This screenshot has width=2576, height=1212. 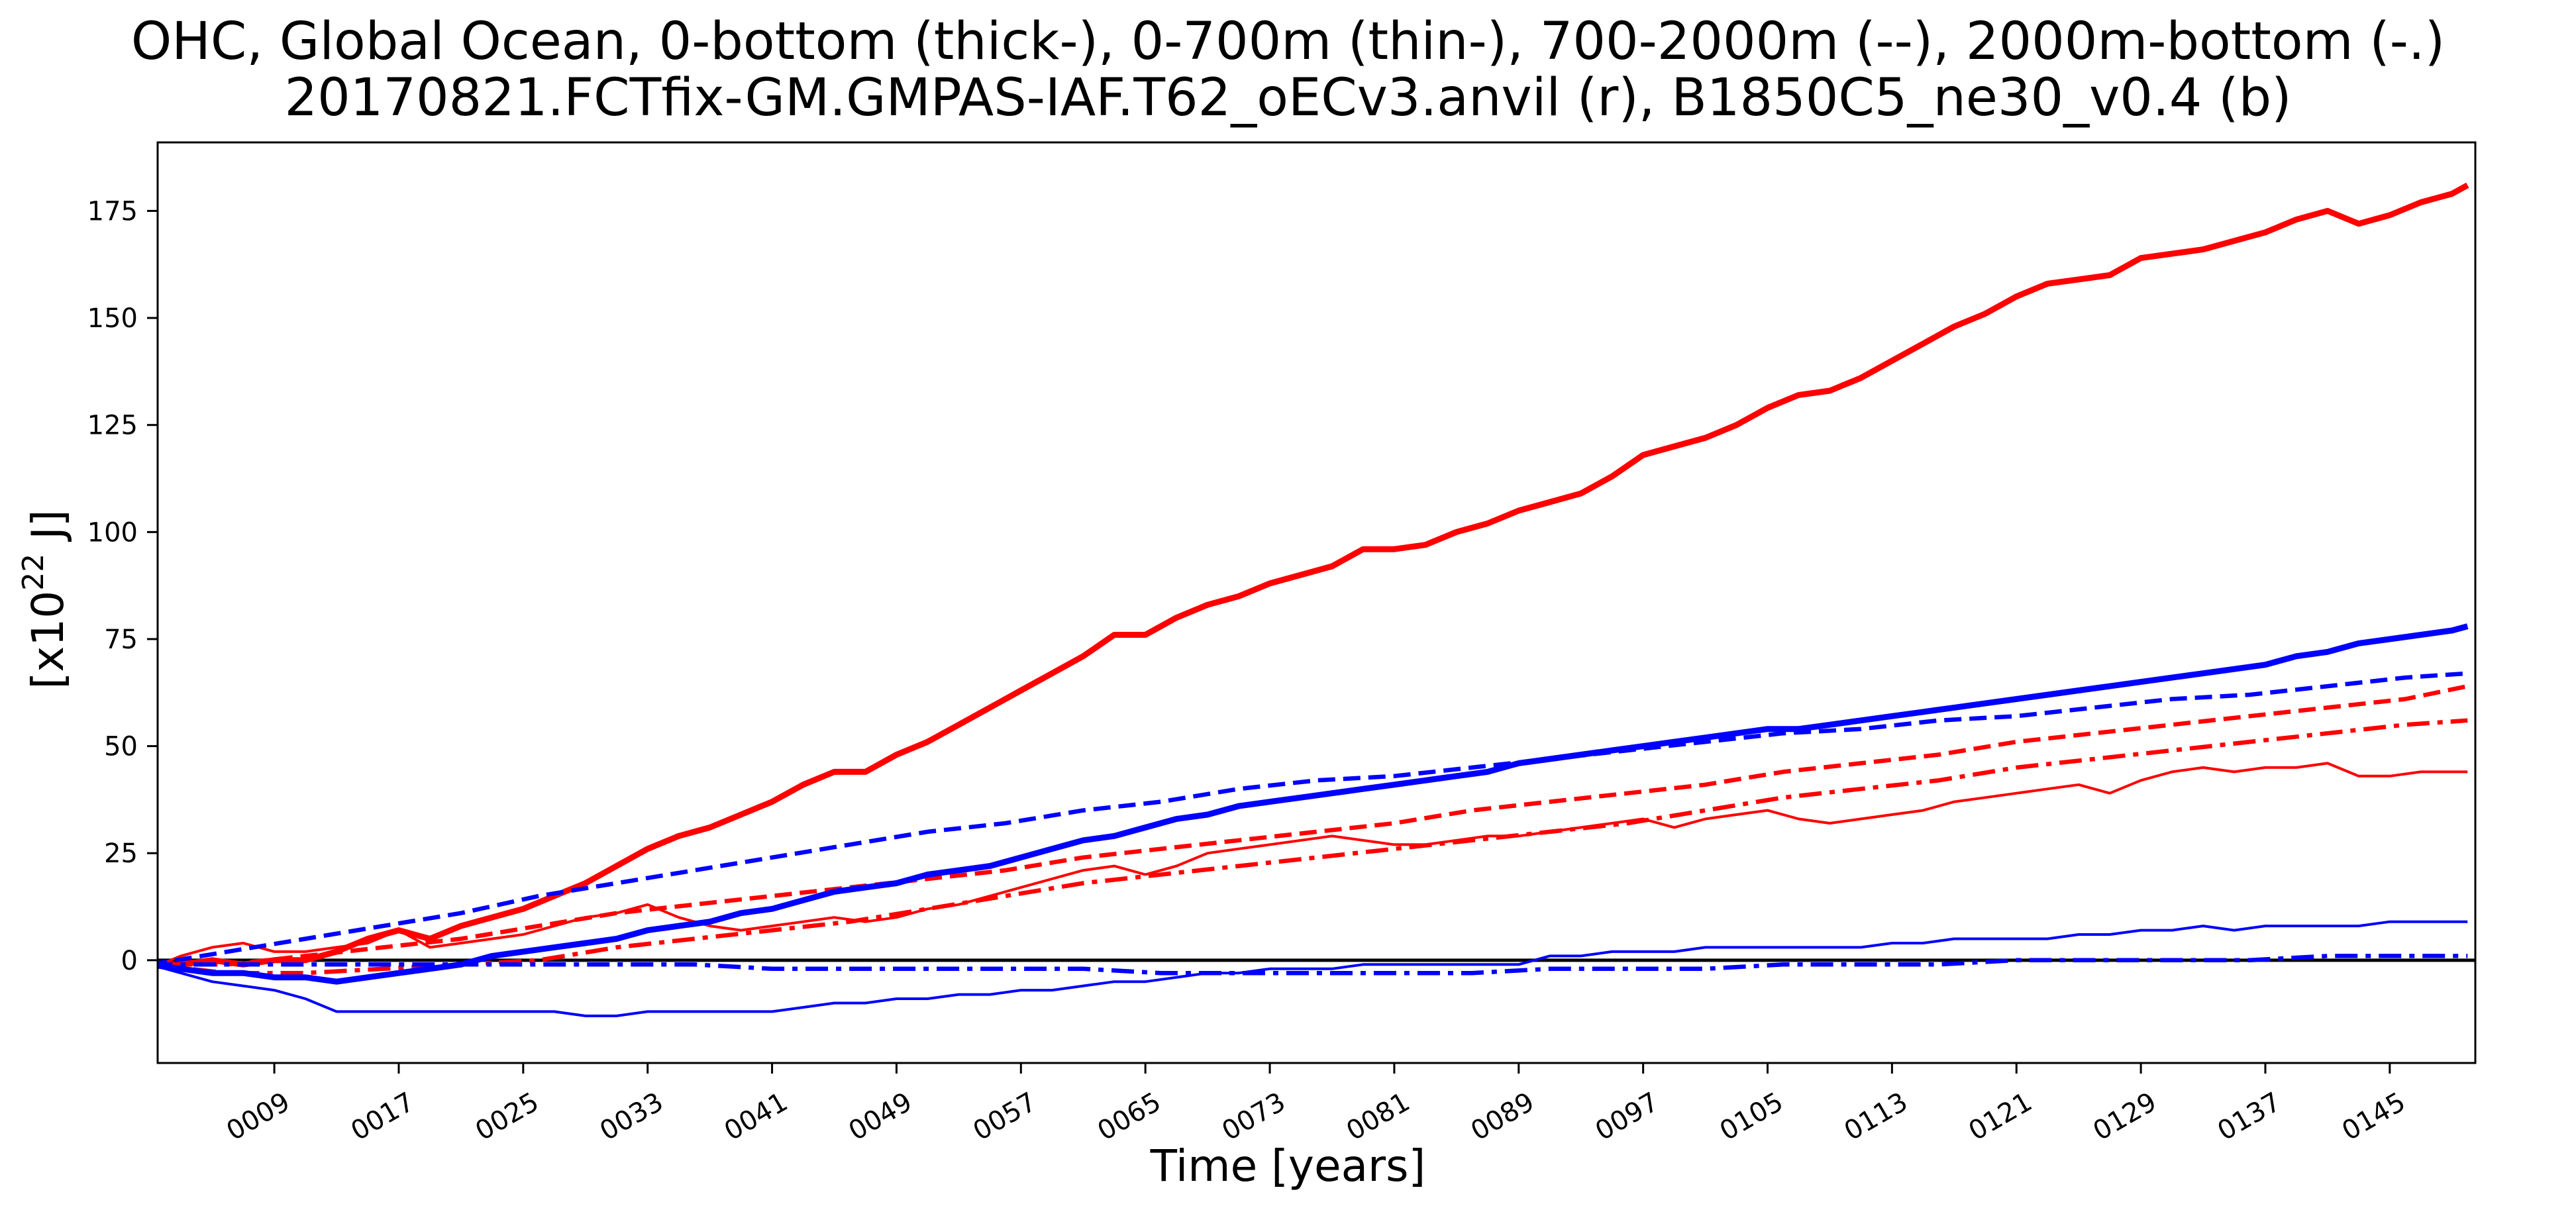 What do you see at coordinates (2000, 1117) in the screenshot?
I see `x-tick-label: 0121` at bounding box center [2000, 1117].